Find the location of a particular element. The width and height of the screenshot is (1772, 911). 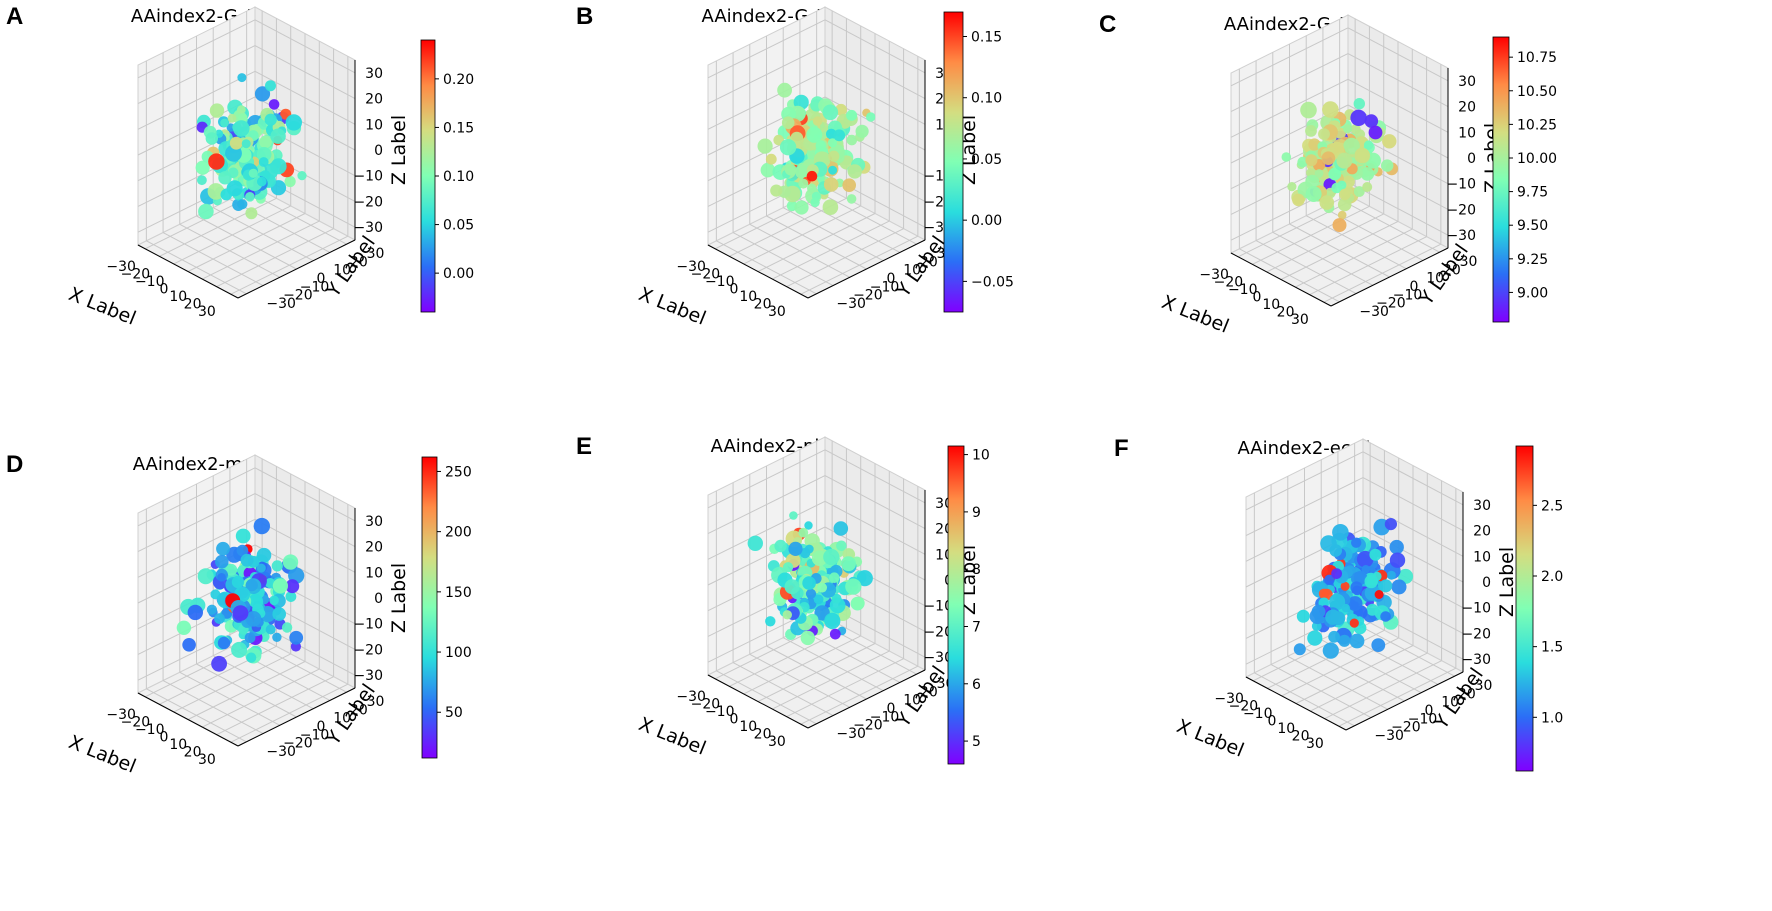

y-tick-label: 0 is located at coordinates (1429, 711).